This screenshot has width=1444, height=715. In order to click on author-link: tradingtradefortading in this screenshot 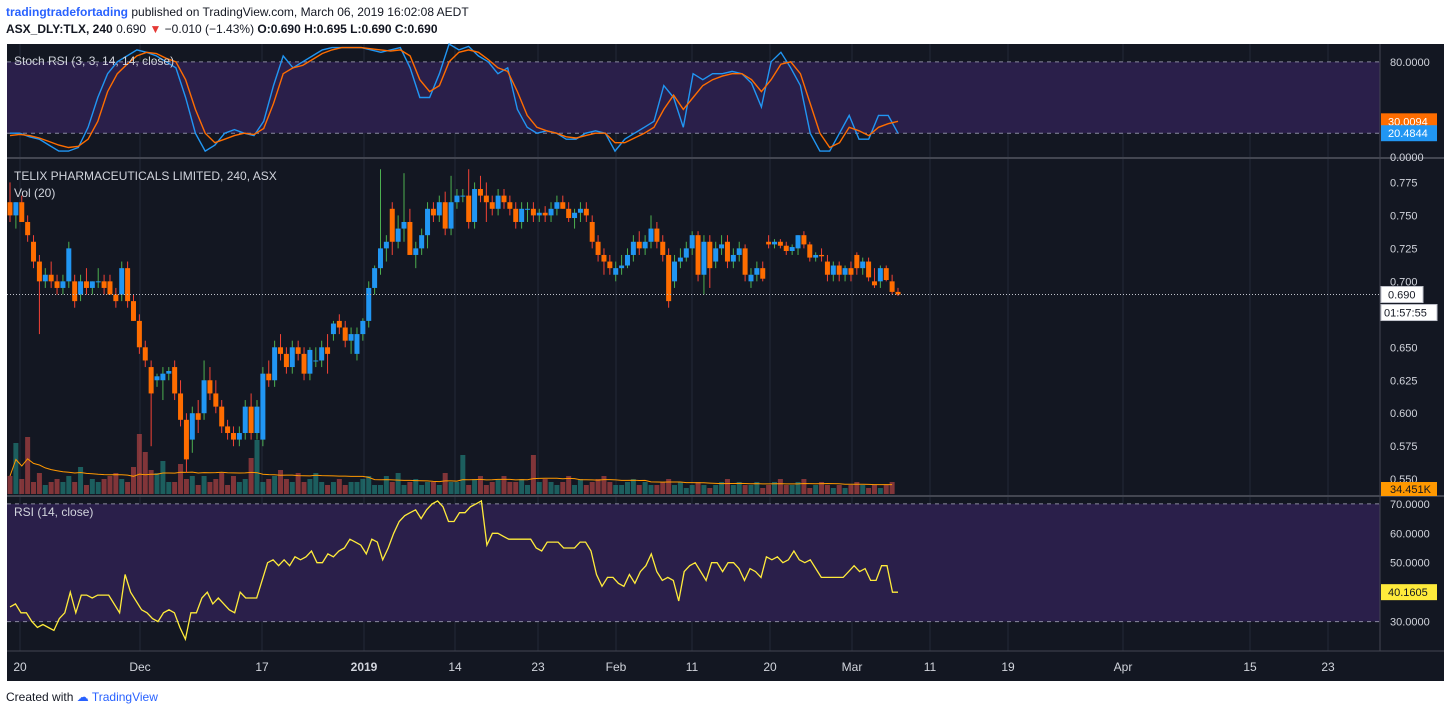, I will do `click(67, 12)`.